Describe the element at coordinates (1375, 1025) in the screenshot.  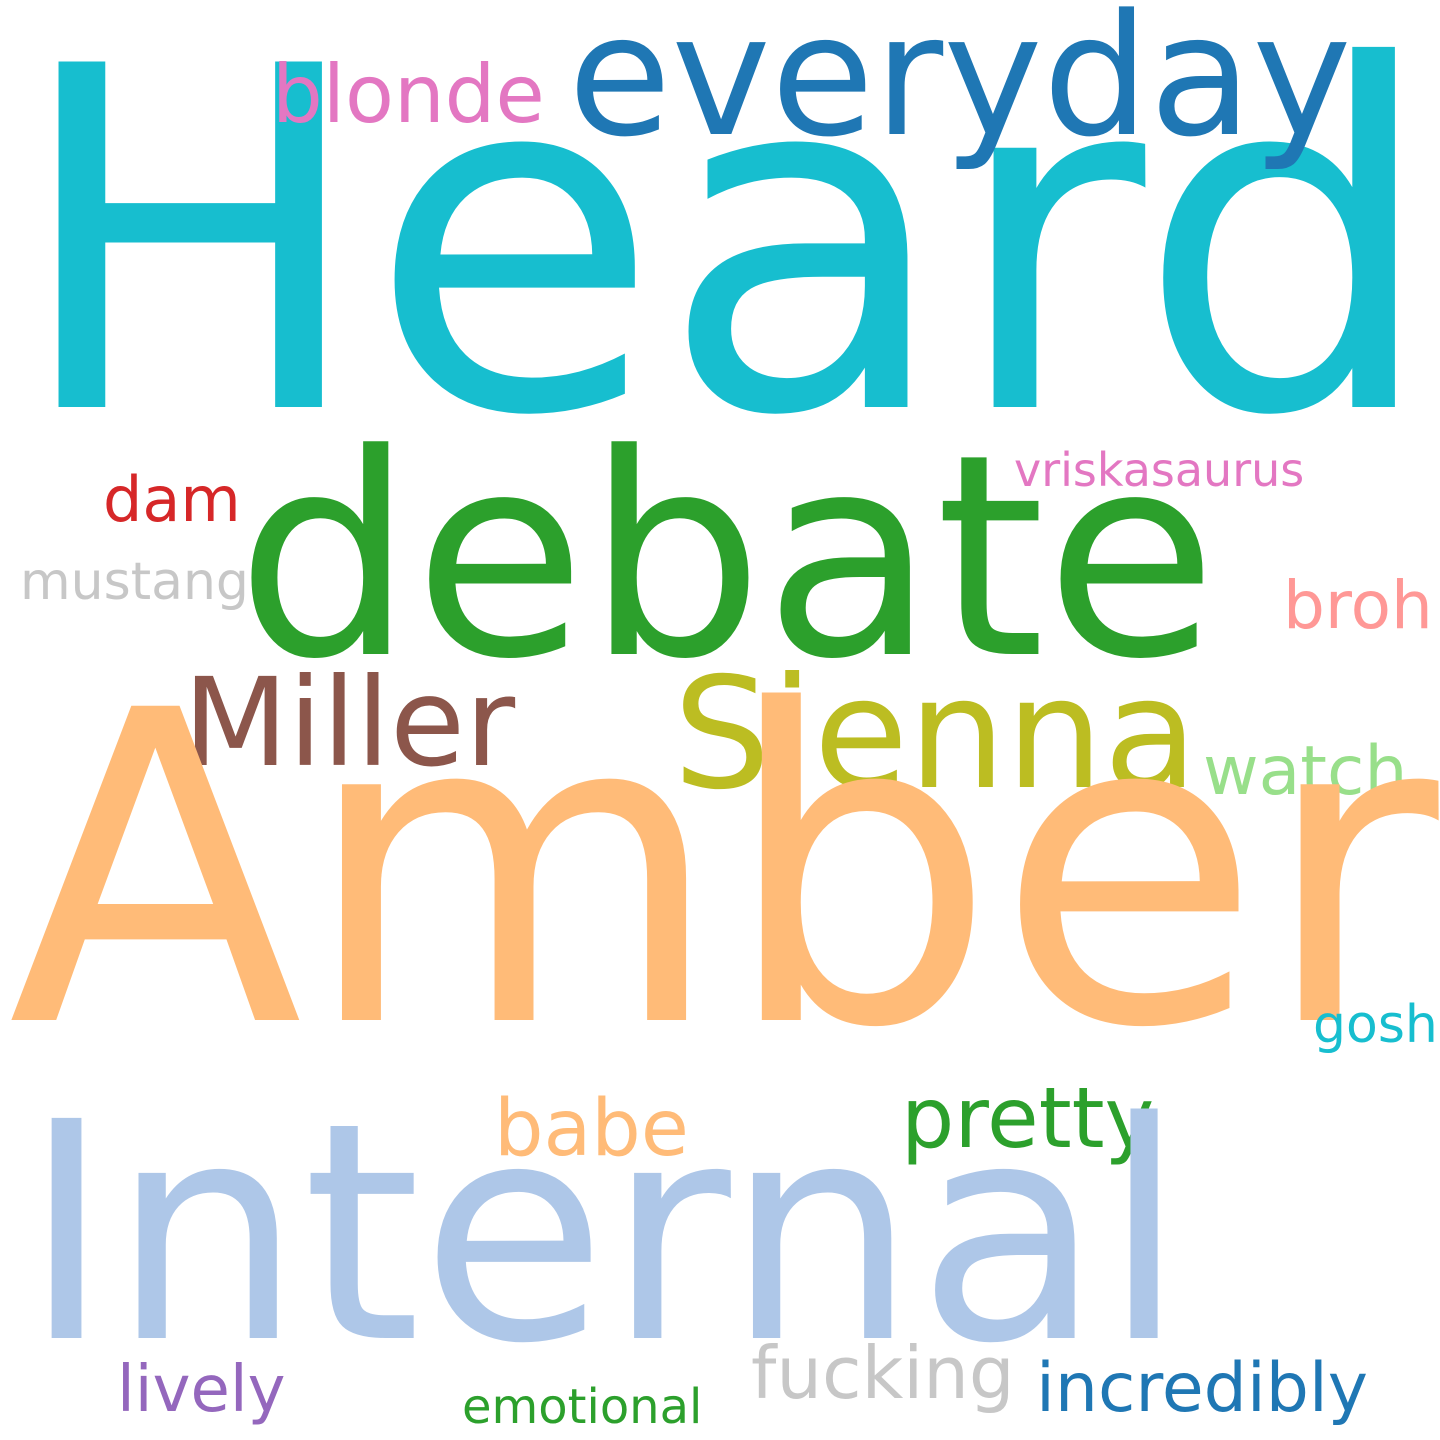
I see `word-gosh: gosh` at that location.